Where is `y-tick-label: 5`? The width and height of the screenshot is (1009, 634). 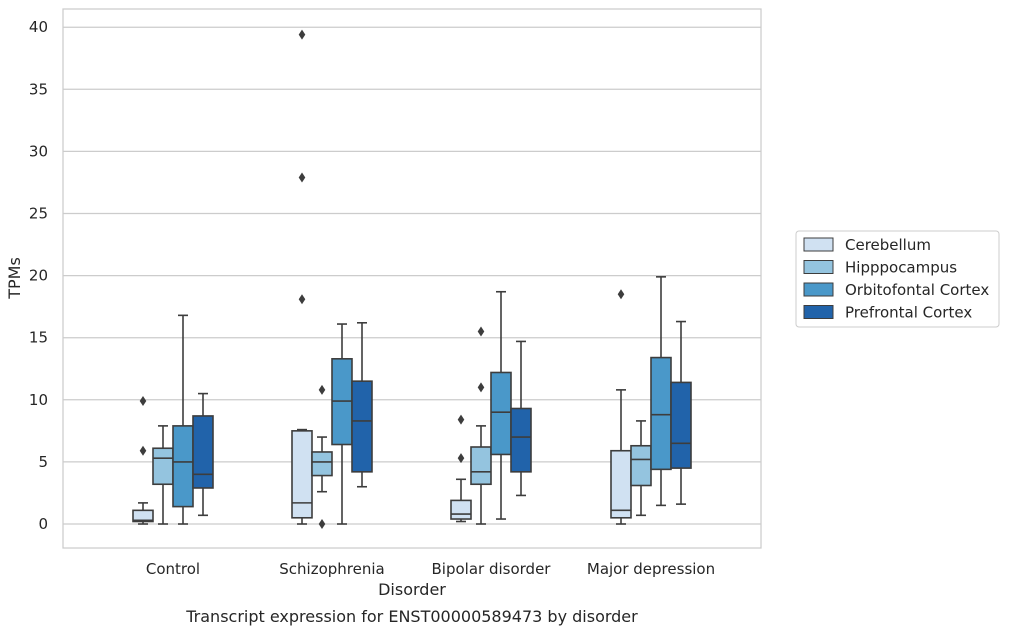
y-tick-label: 5 is located at coordinates (43, 462).